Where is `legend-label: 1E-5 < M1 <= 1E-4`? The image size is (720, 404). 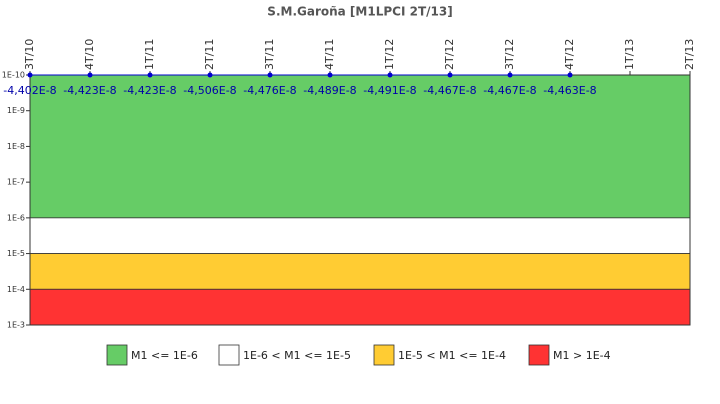 legend-label: 1E-5 < M1 <= 1E-4 is located at coordinates (452, 355).